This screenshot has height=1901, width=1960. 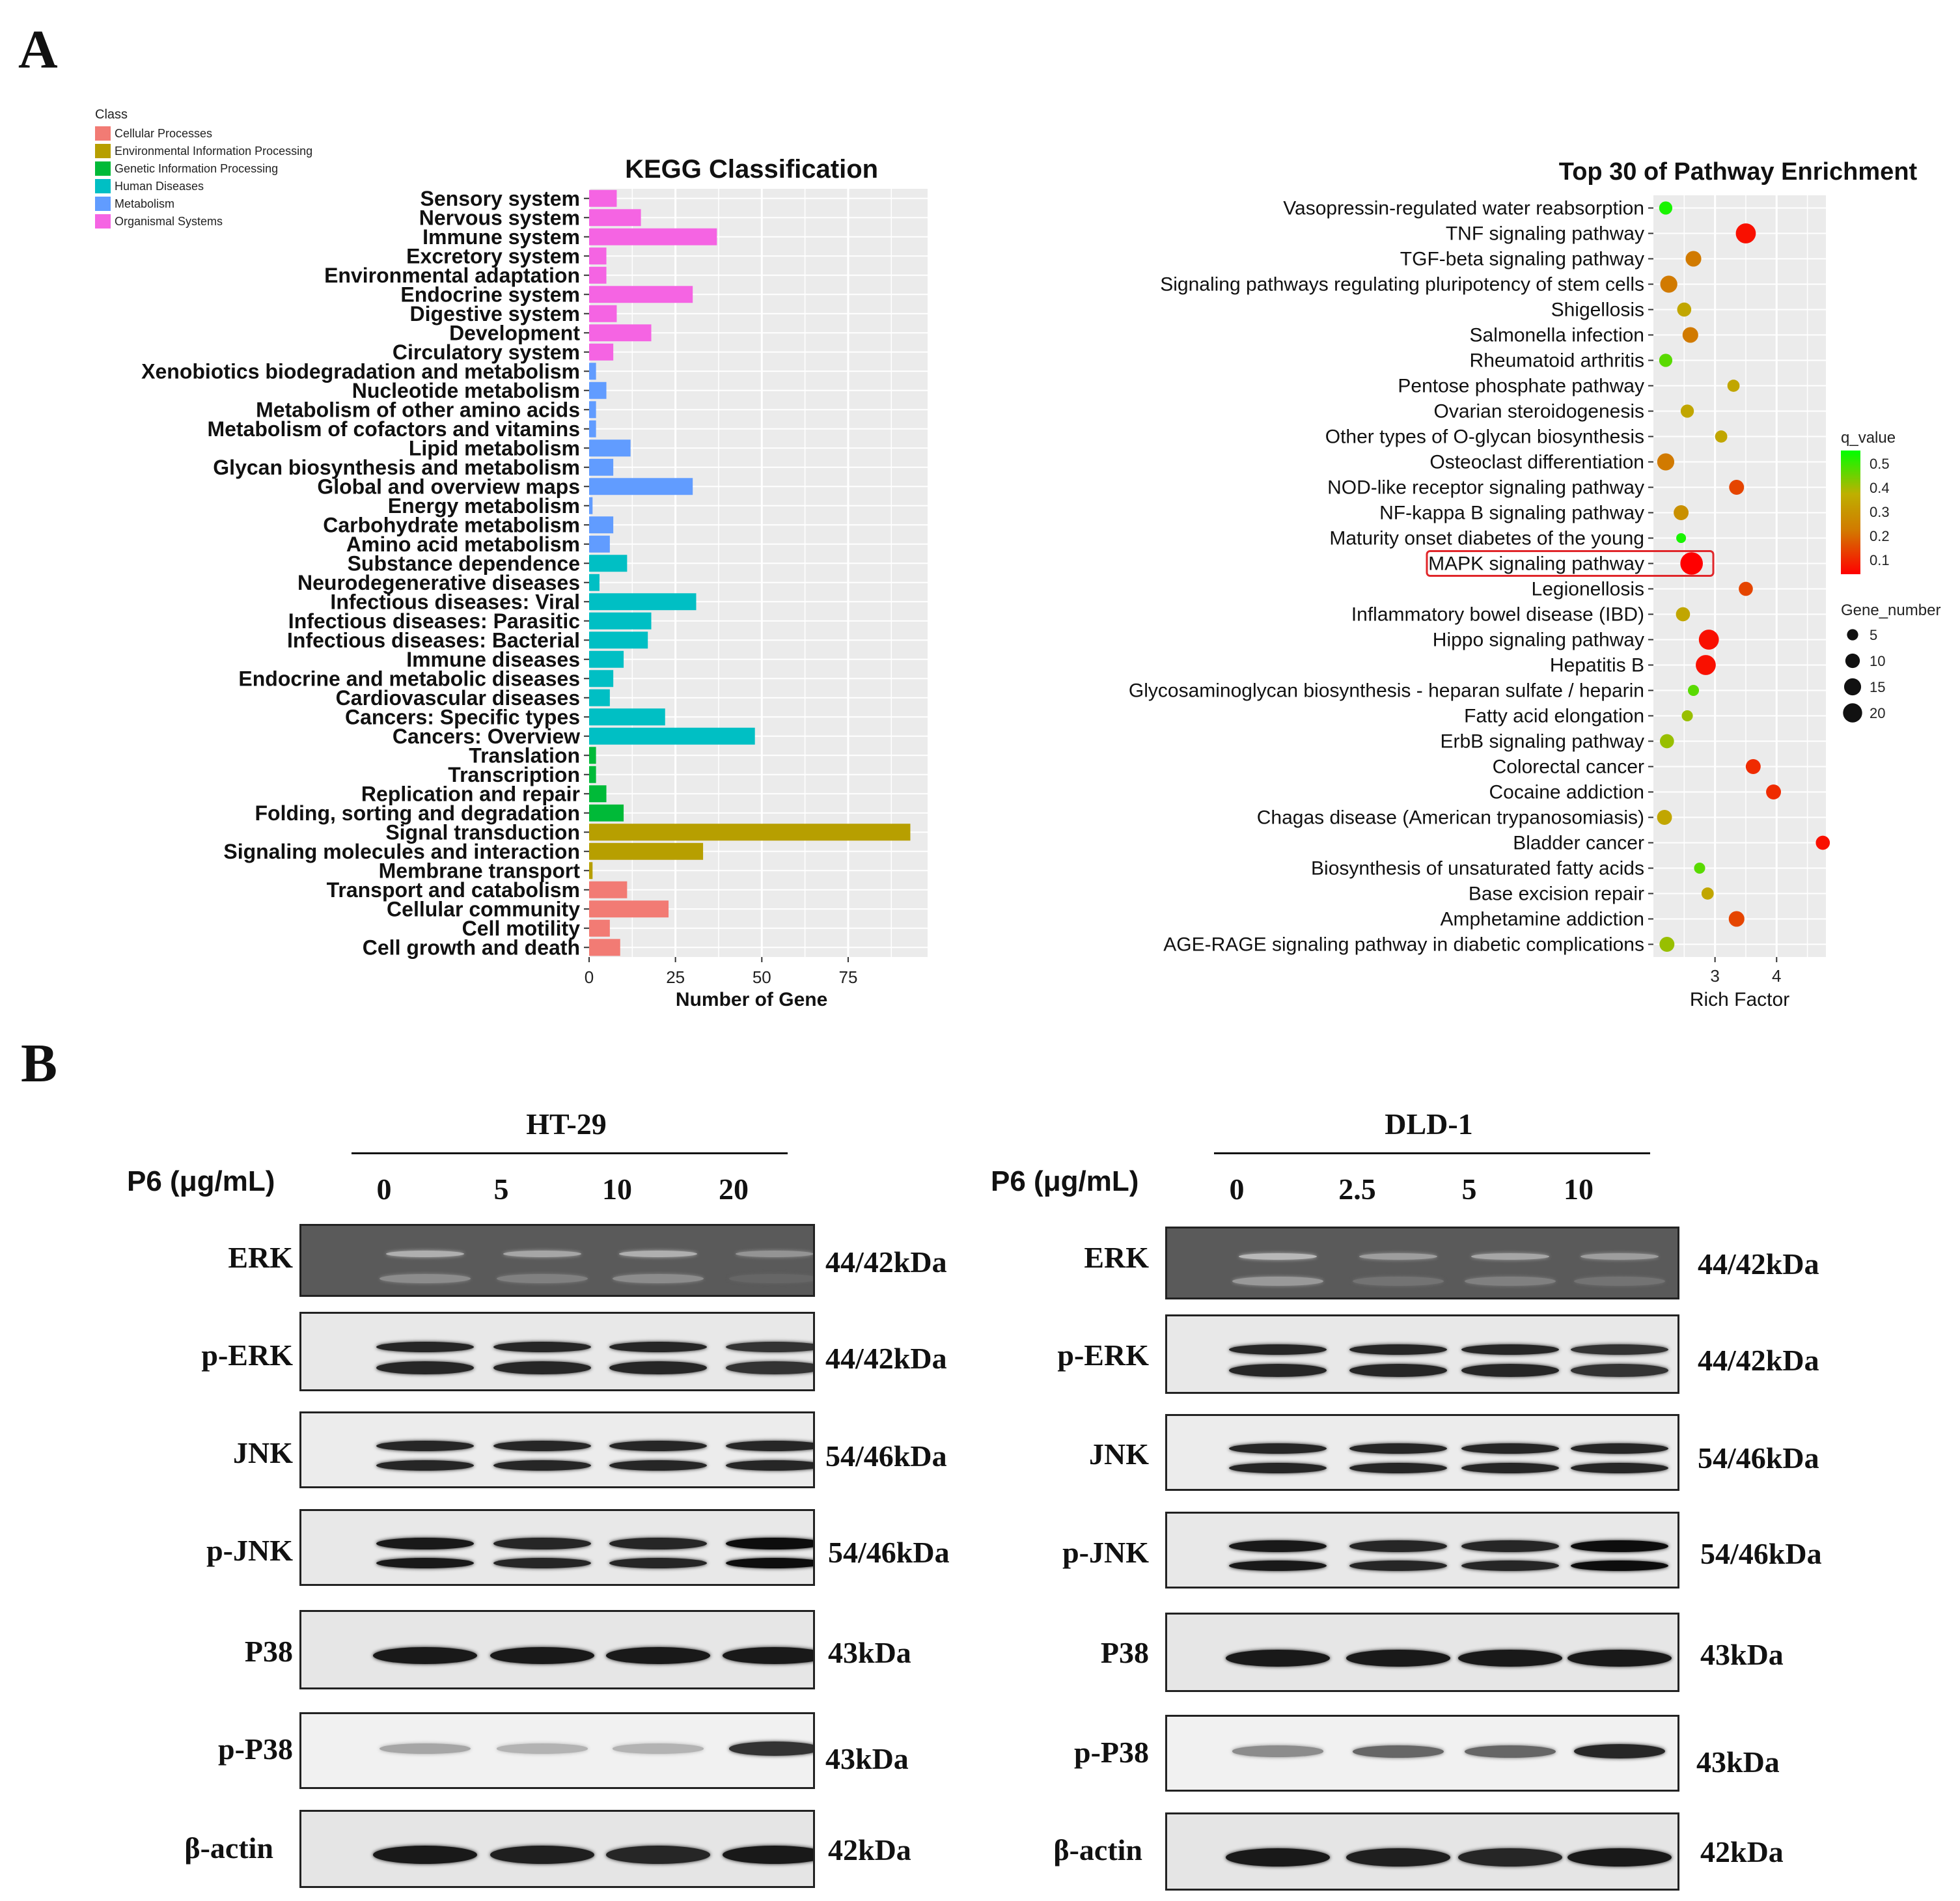 What do you see at coordinates (111, 114) in the screenshot?
I see `legend-title: Class` at bounding box center [111, 114].